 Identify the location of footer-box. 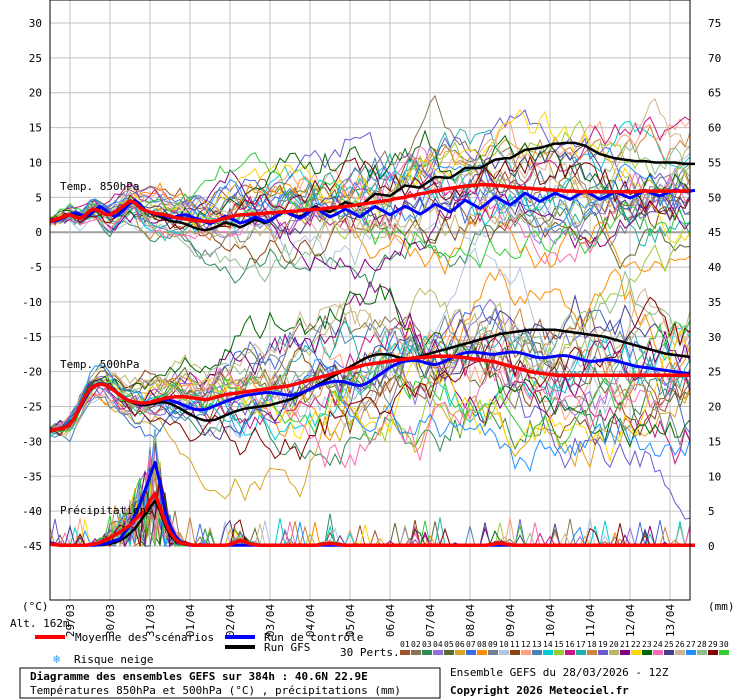
(230, 683).